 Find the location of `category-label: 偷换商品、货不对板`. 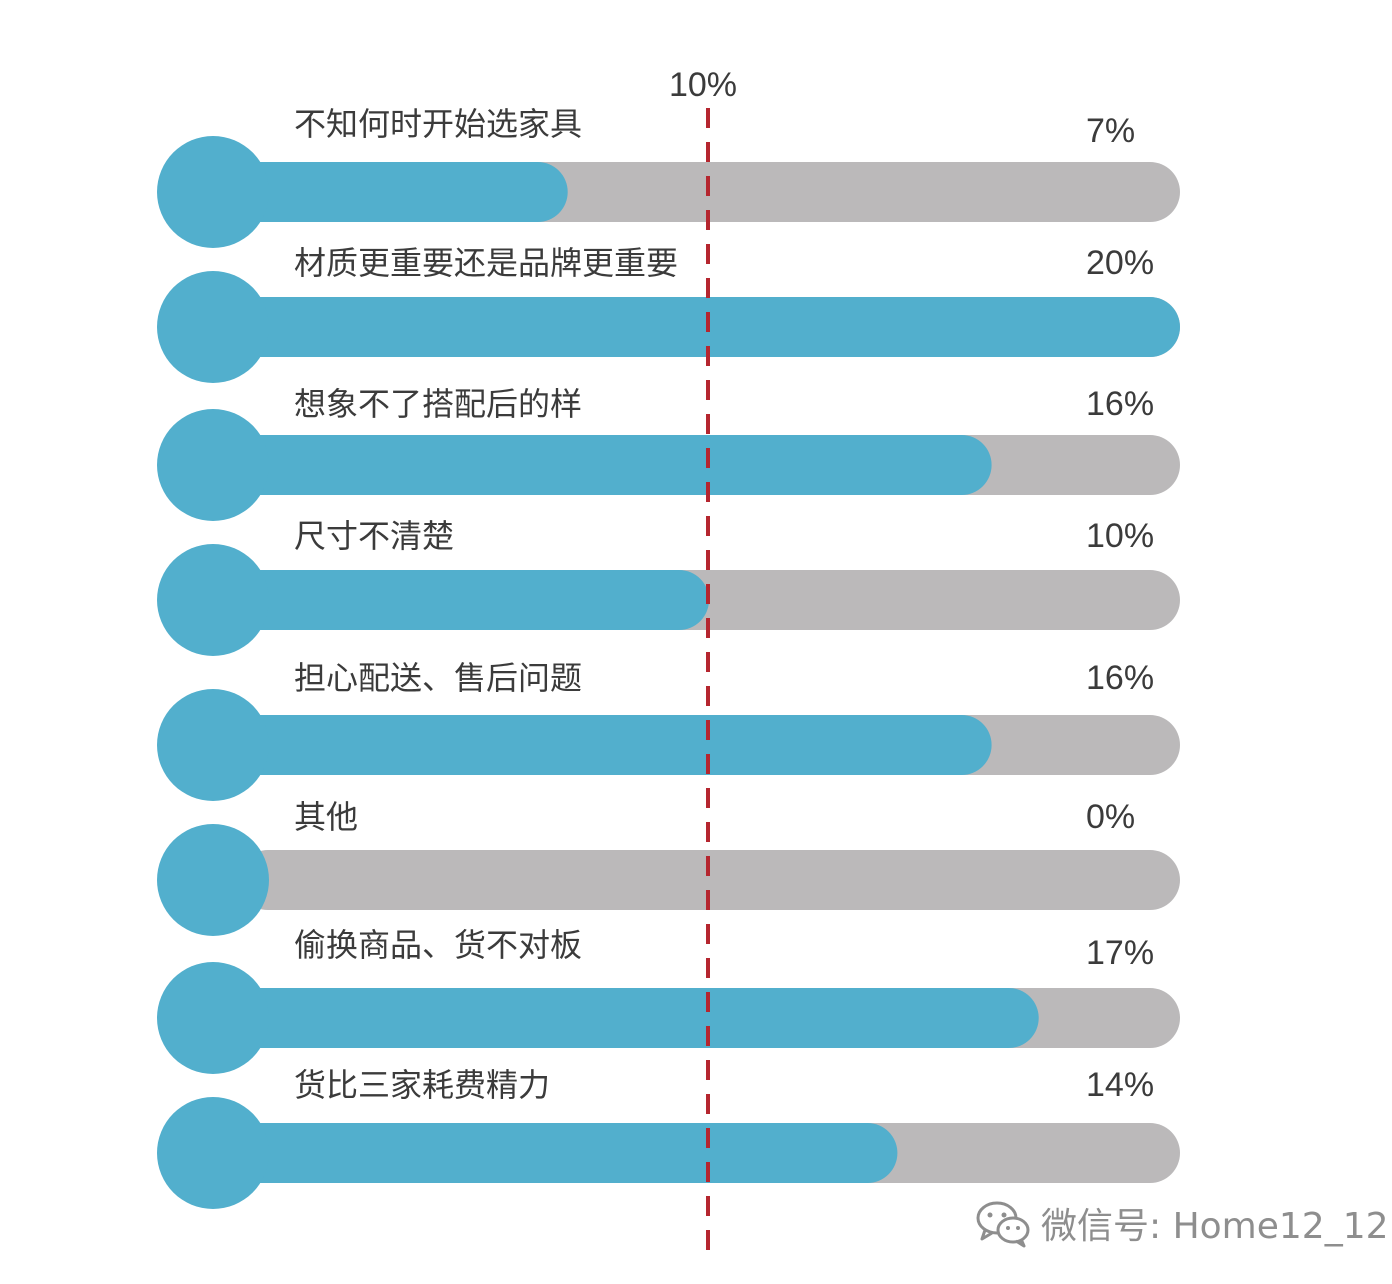

category-label: 偷换商品、货不对板 is located at coordinates (438, 945).